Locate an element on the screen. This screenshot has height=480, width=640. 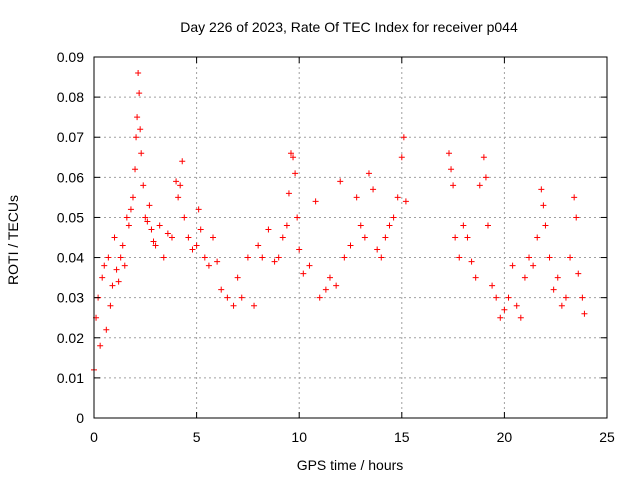
y-axis-label: ROTI / TECUs is located at coordinates (13, 240).